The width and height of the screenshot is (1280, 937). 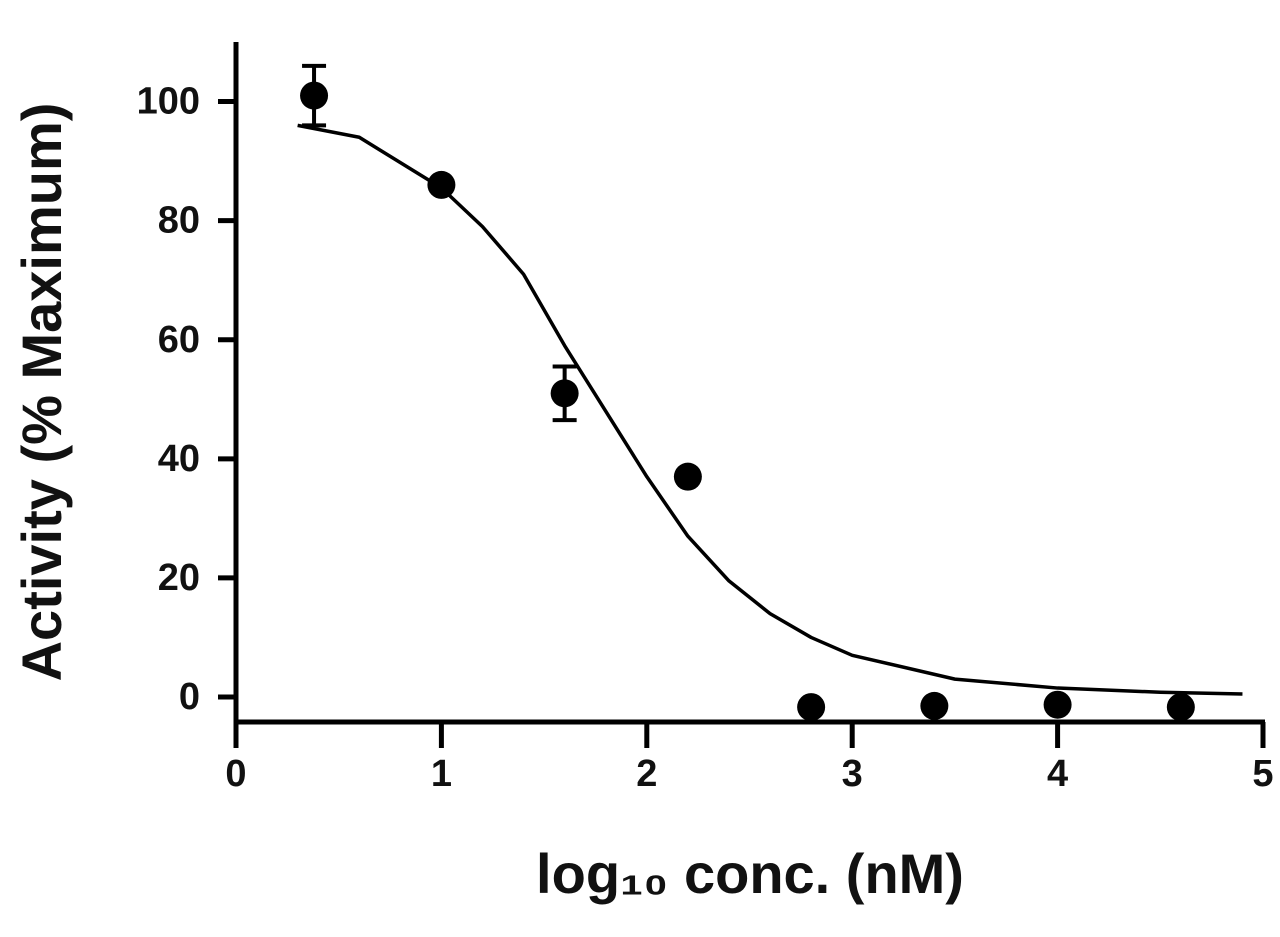 What do you see at coordinates (852, 774) in the screenshot?
I see `x-tick-label: 3` at bounding box center [852, 774].